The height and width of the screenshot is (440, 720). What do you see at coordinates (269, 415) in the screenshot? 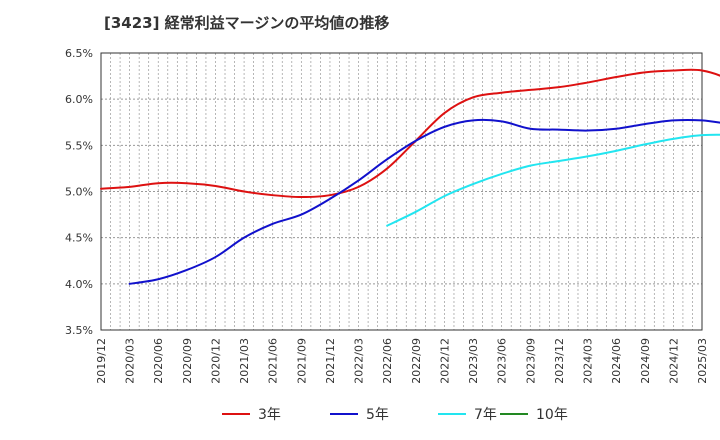
I see `legend-label-1: 3年` at bounding box center [269, 415].